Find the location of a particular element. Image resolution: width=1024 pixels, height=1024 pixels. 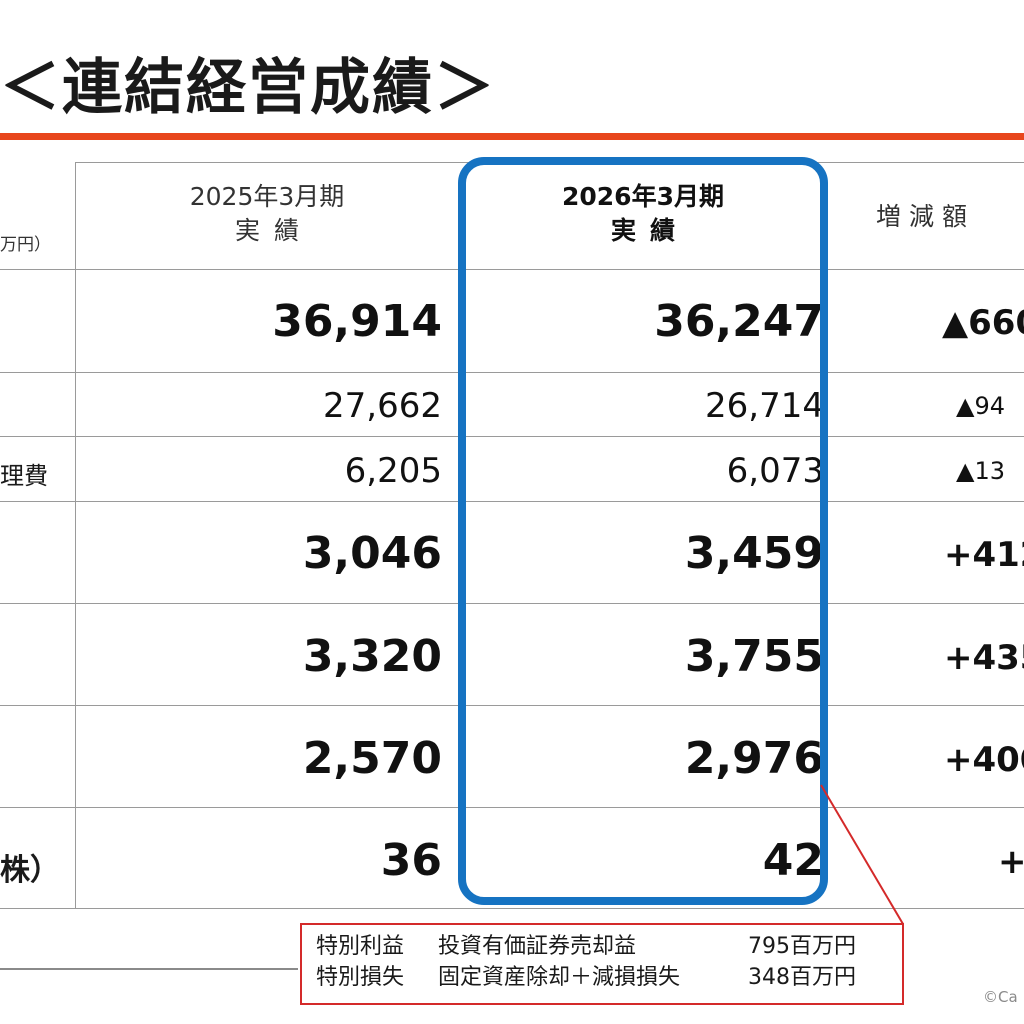

row-1-curr-value: 26,714 is located at coordinates (764, 406).